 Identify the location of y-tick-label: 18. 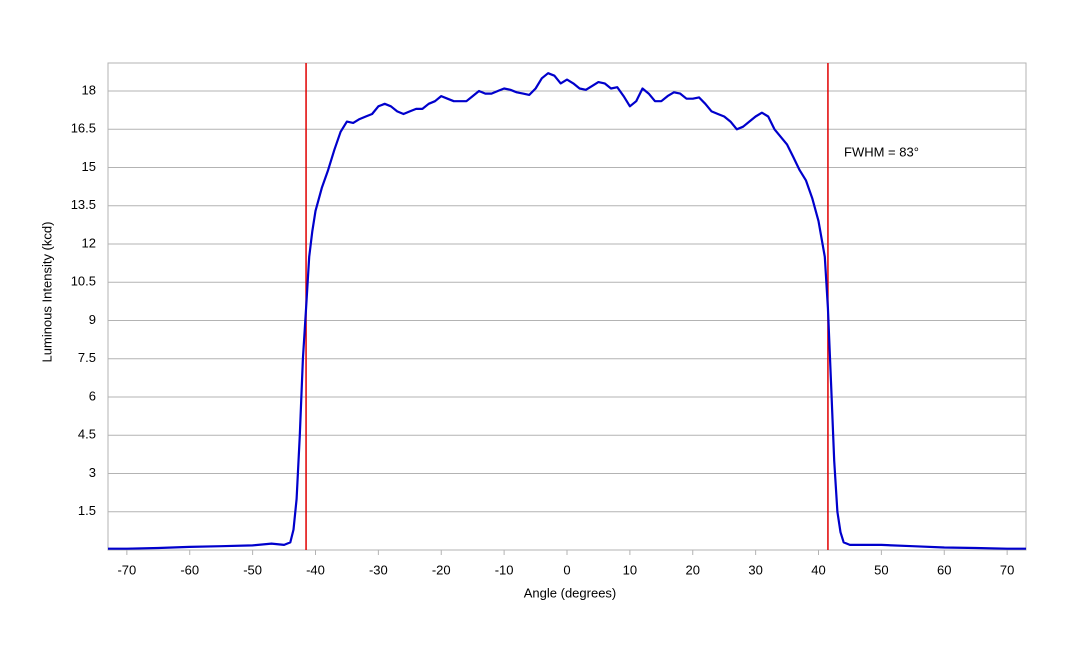
(89, 89).